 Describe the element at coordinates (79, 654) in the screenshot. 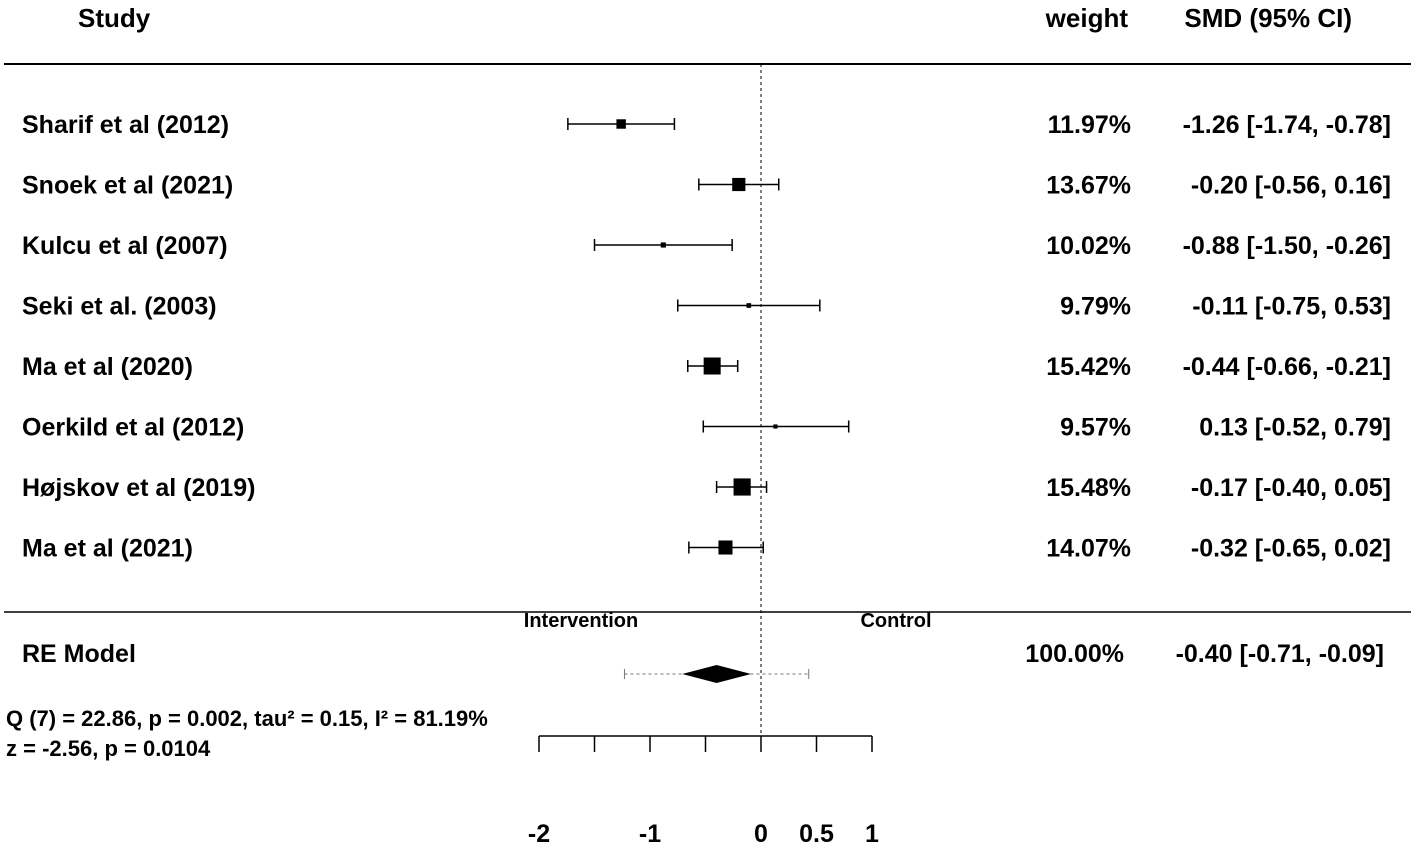

I see `summary-label: RE Model` at that location.